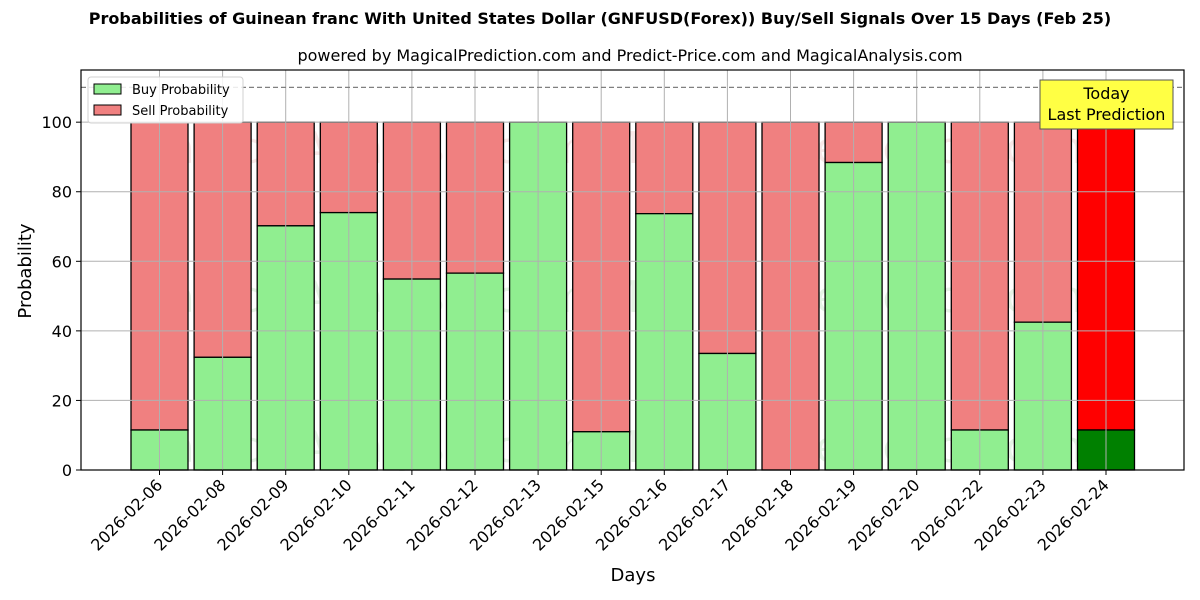 This screenshot has width=1200, height=600. What do you see at coordinates (62, 192) in the screenshot?
I see `y-tick-label: 80` at bounding box center [62, 192].